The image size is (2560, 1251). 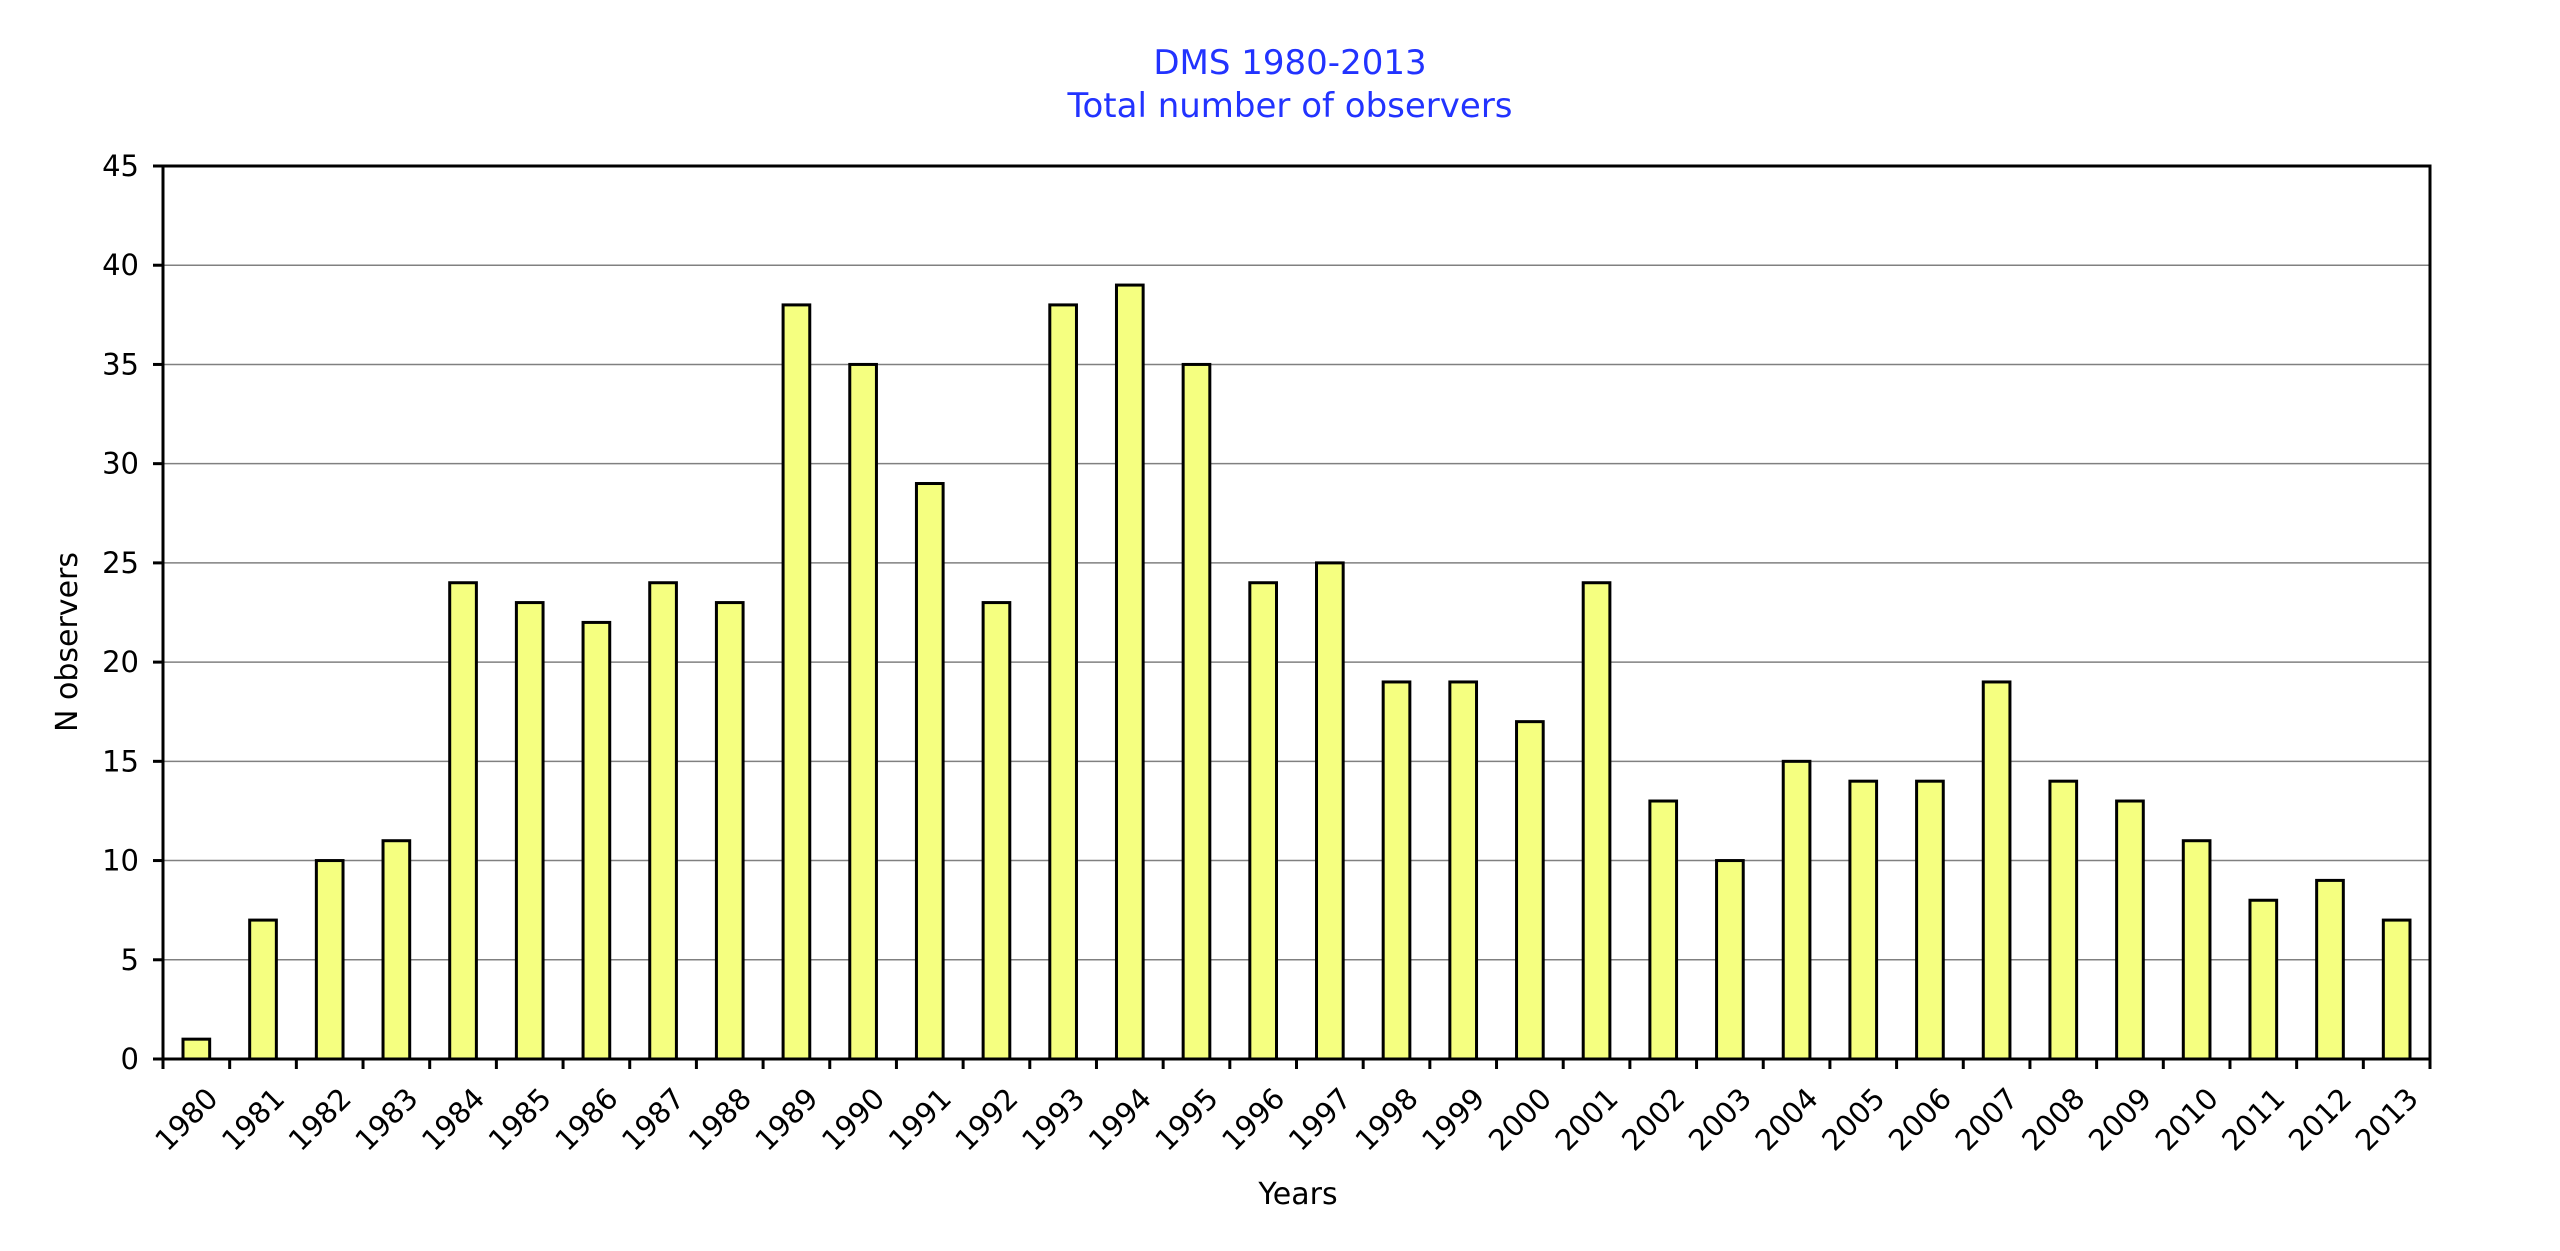 What do you see at coordinates (1053, 1119) in the screenshot?
I see `x-tick-label-1993: 1993` at bounding box center [1053, 1119].